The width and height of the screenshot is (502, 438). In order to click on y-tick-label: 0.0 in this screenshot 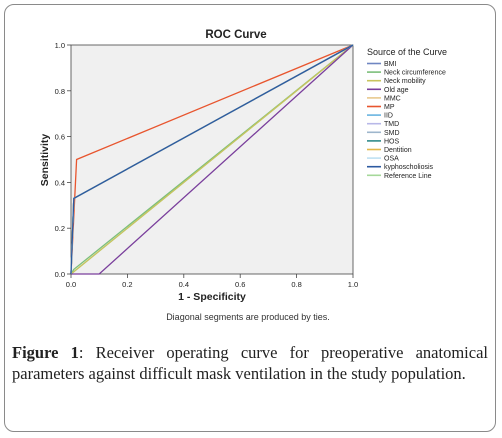, I will do `click(60, 274)`.